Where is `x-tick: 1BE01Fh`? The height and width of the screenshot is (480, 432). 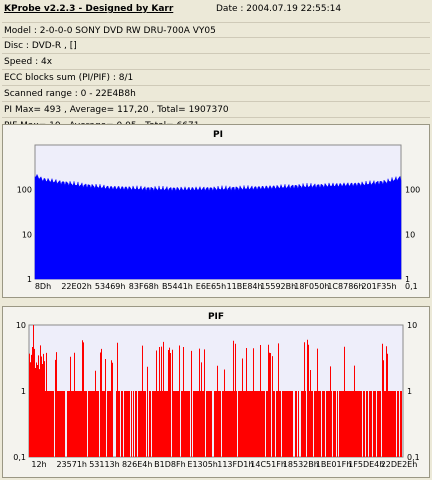
x-tick: 1BE01Fh is located at coordinates (333, 464).